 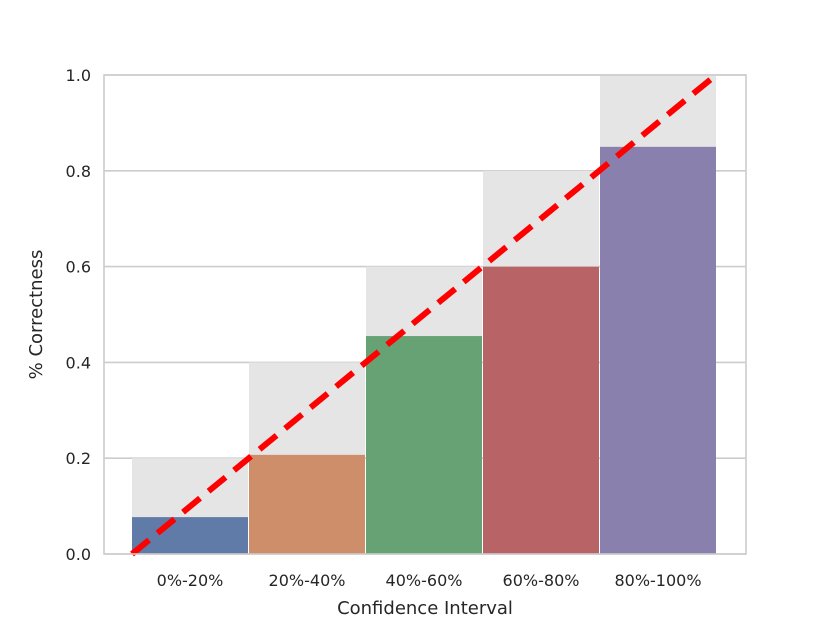 What do you see at coordinates (424, 580) in the screenshot?
I see `x-tick-label: 40%-60%` at bounding box center [424, 580].